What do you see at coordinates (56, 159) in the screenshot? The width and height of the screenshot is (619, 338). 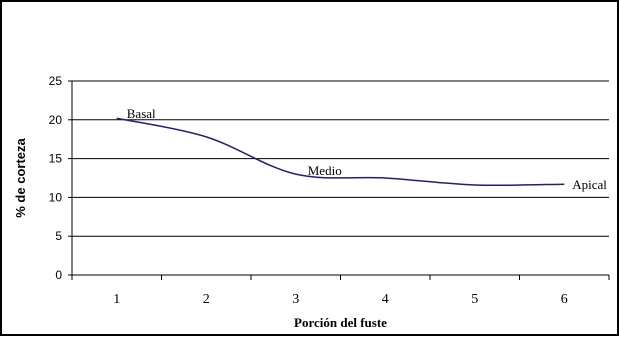 I see `y-tick-label: 15` at bounding box center [56, 159].